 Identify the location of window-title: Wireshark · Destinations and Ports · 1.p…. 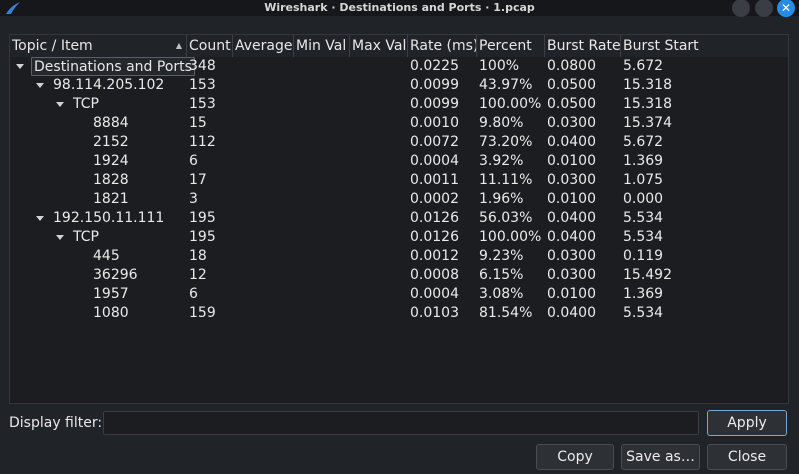
(399, 7).